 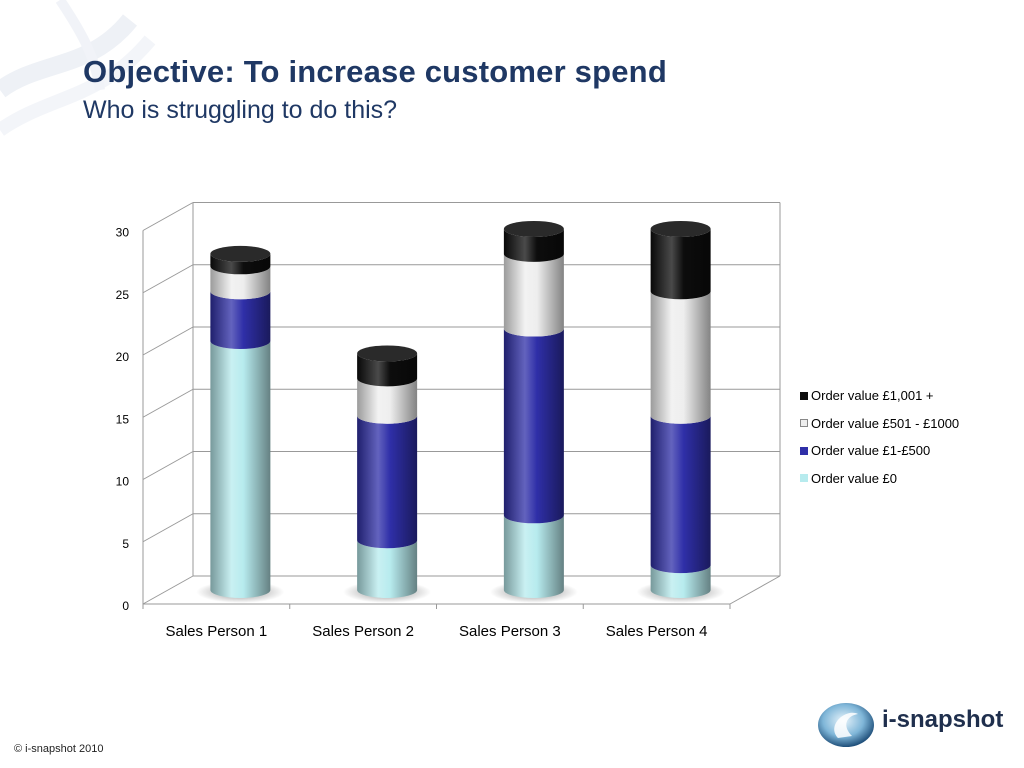 I want to click on slide-subtitle: Who is struggling to do this?, so click(x=240, y=110).